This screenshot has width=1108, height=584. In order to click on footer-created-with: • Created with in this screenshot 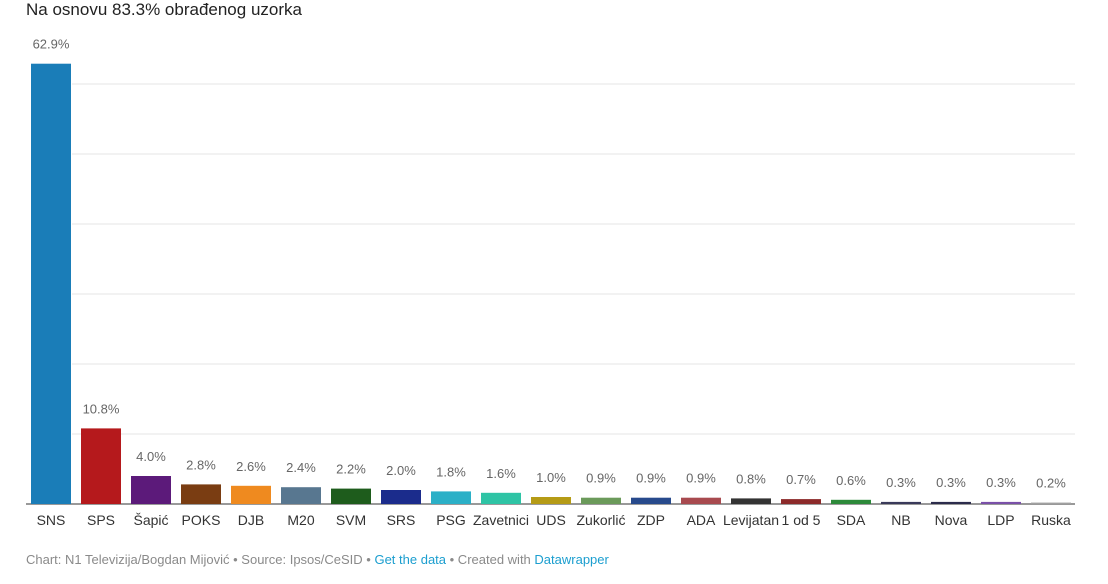, I will do `click(490, 559)`.